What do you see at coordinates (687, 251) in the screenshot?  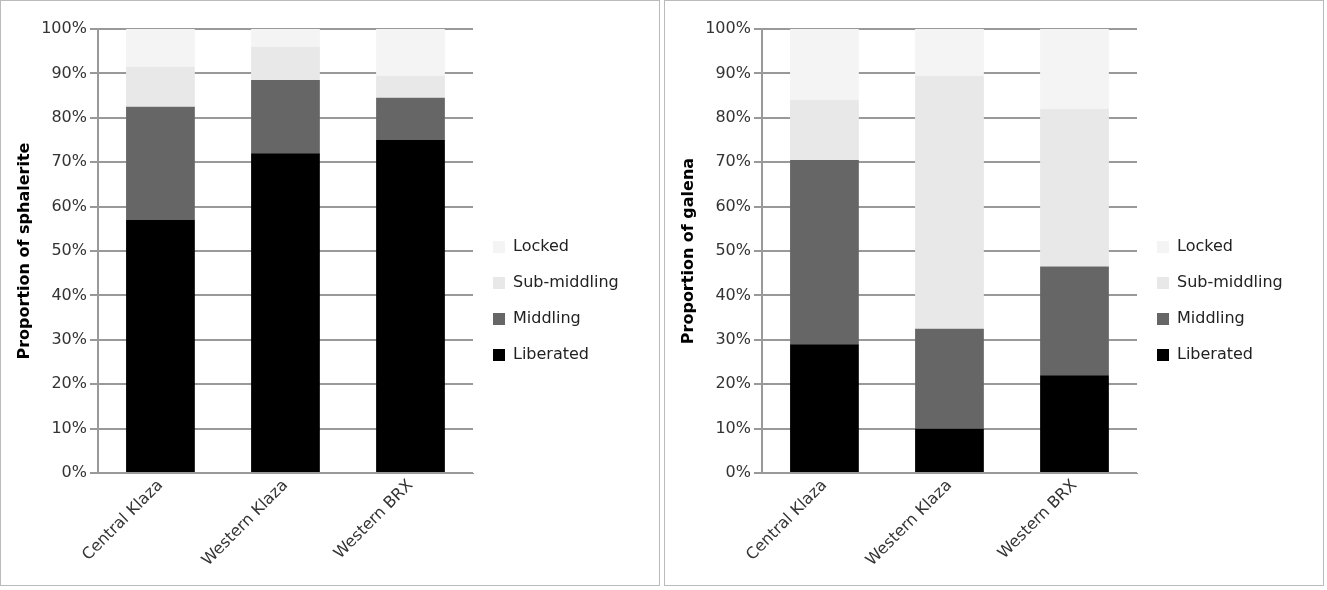 I see `y-axis-title: Proportion of galena` at bounding box center [687, 251].